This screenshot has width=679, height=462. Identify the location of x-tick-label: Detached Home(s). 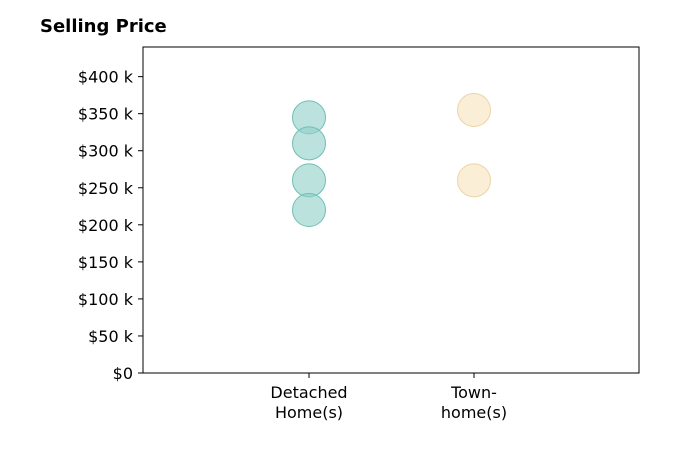
(308, 402).